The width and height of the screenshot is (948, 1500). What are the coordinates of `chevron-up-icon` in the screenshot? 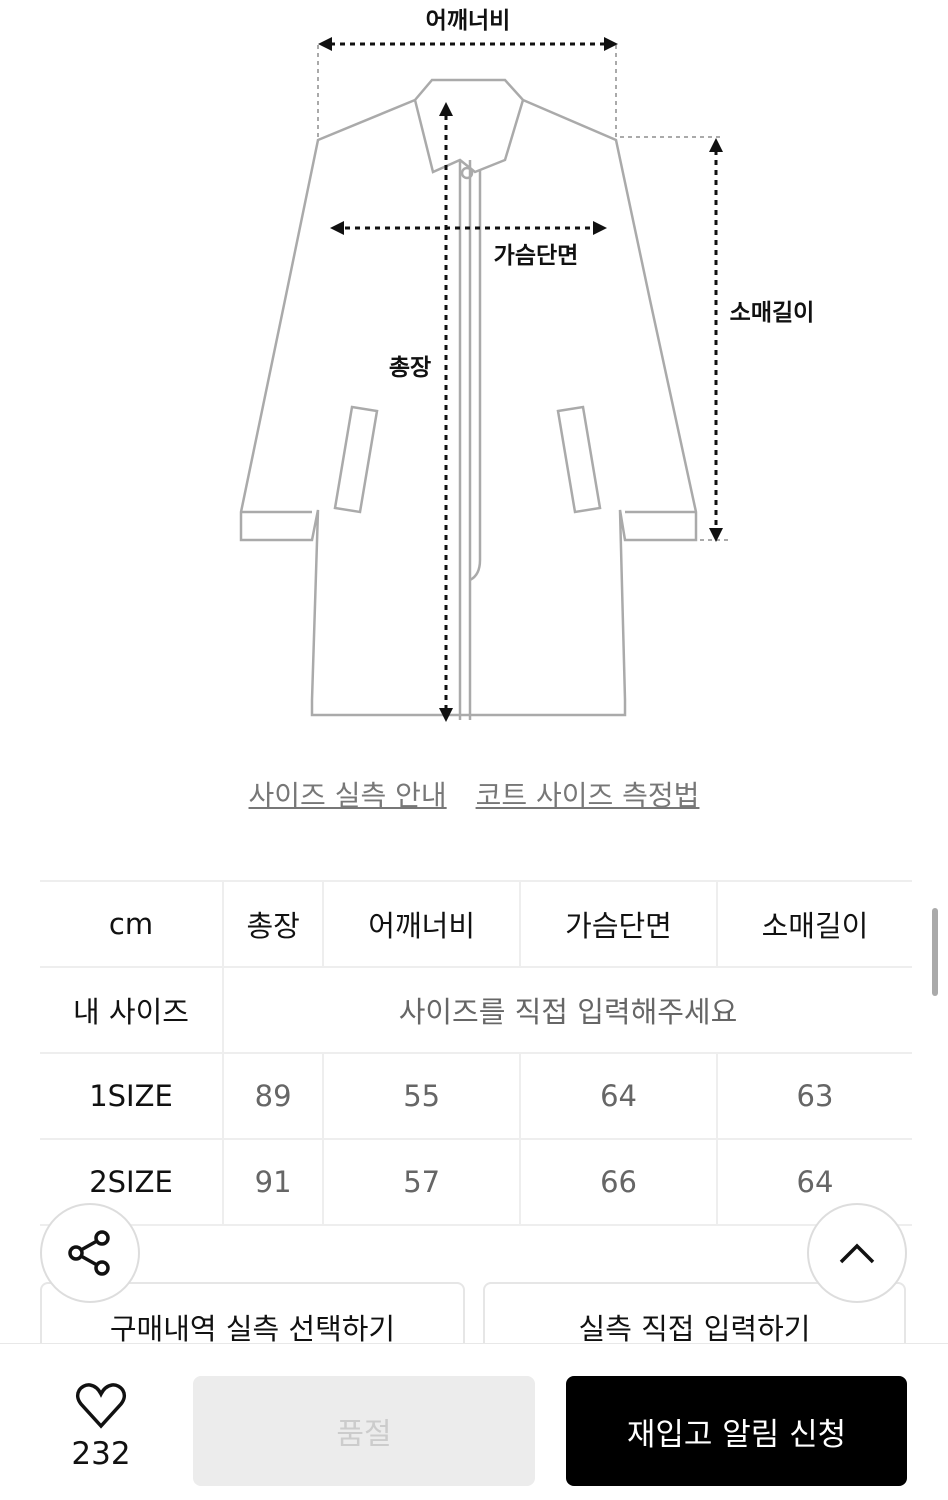 It's located at (857, 1253).